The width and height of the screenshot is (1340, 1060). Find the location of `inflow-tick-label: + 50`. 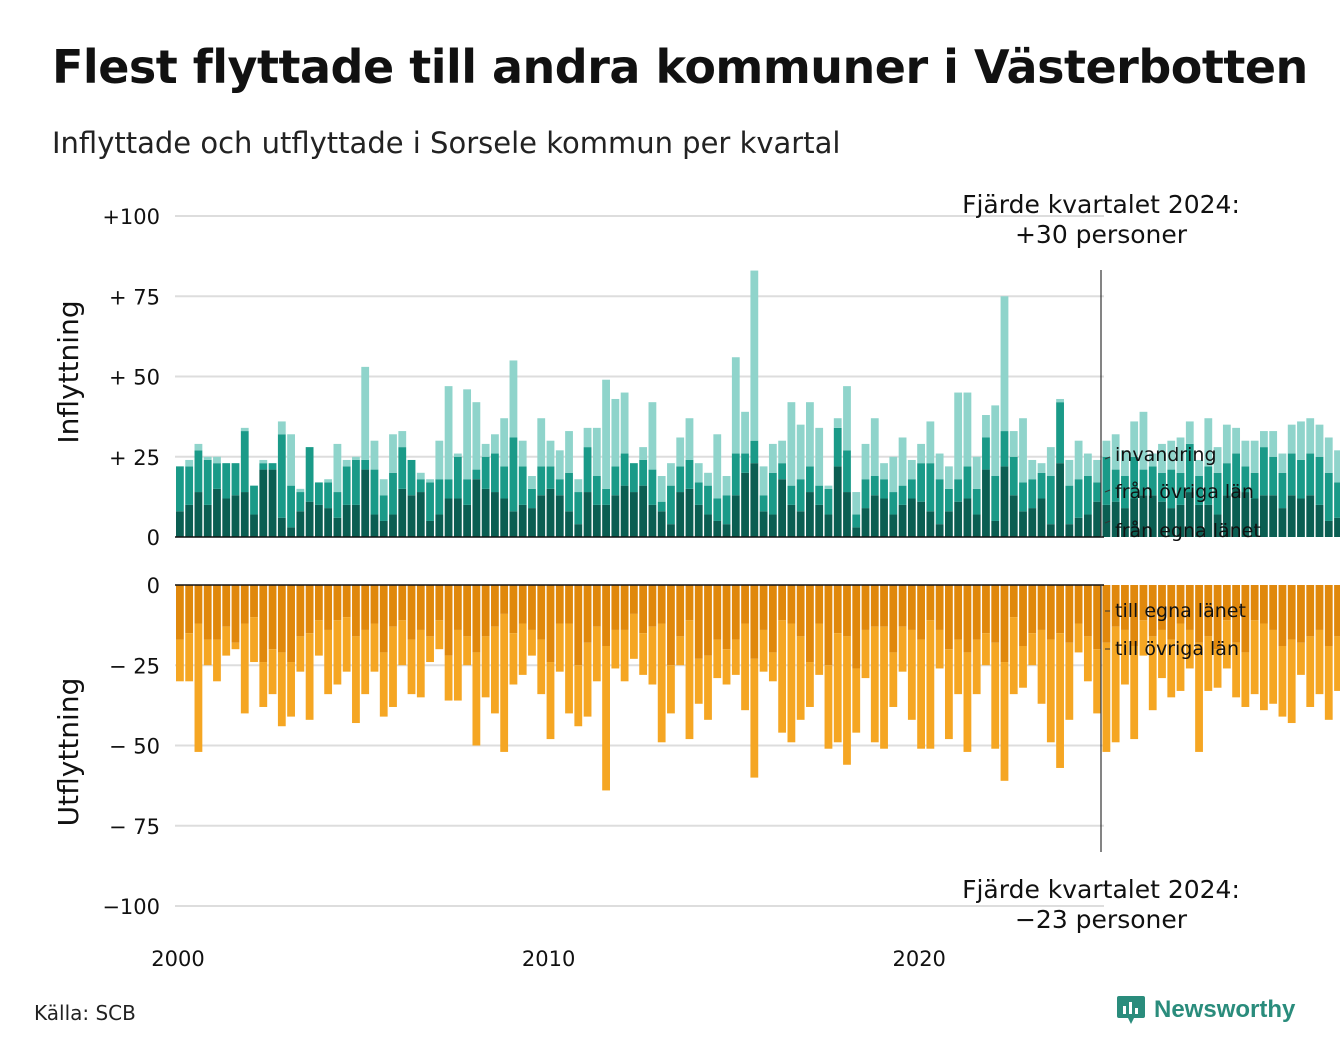

inflow-tick-label: + 50 is located at coordinates (134, 378).